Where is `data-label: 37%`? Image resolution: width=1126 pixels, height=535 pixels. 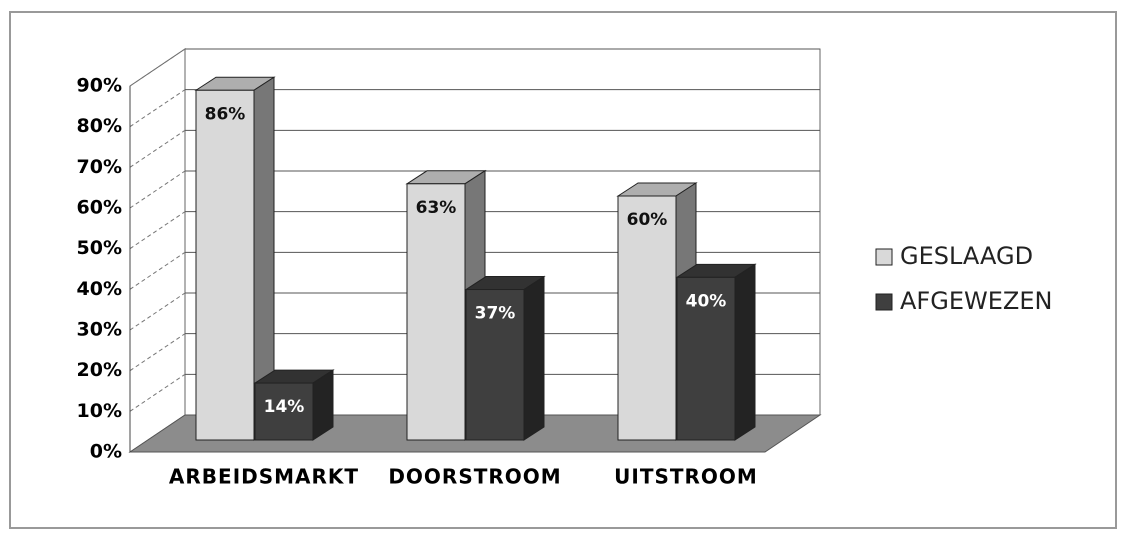 data-label: 37% is located at coordinates (495, 314).